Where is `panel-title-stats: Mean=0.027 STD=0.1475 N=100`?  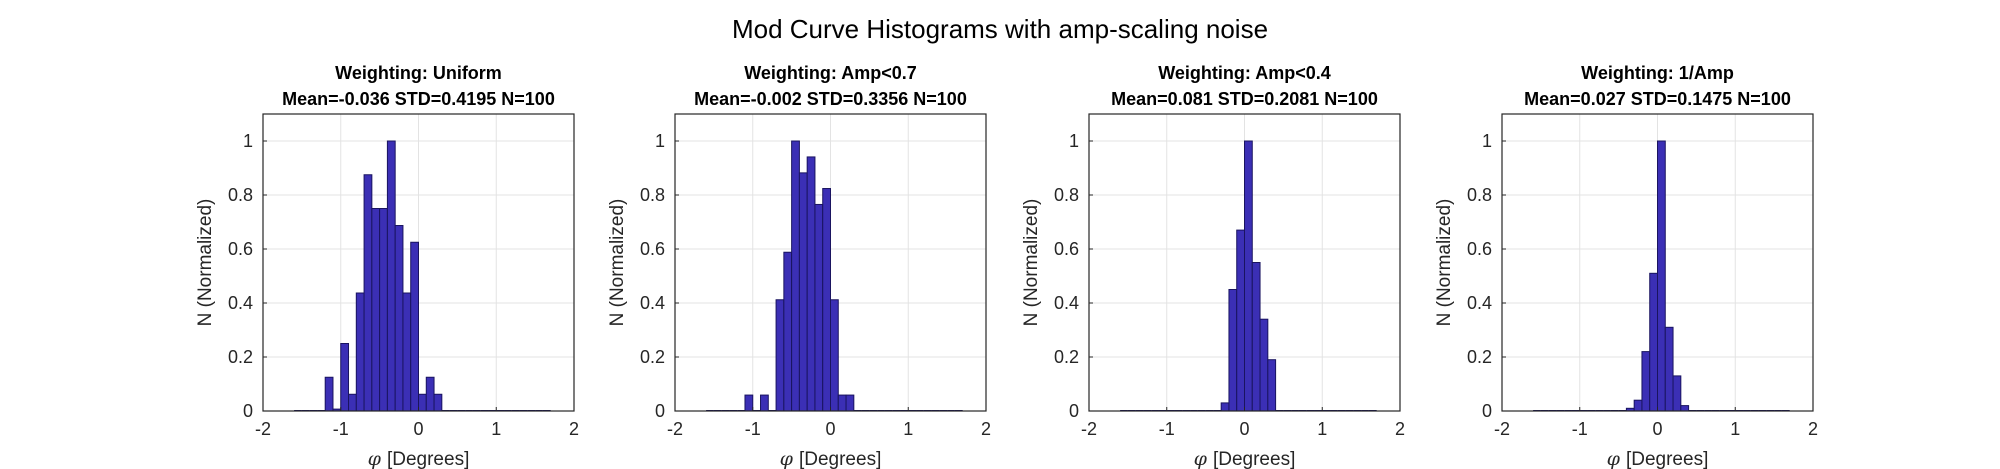
panel-title-stats: Mean=0.027 STD=0.1475 N=100 is located at coordinates (1657, 99).